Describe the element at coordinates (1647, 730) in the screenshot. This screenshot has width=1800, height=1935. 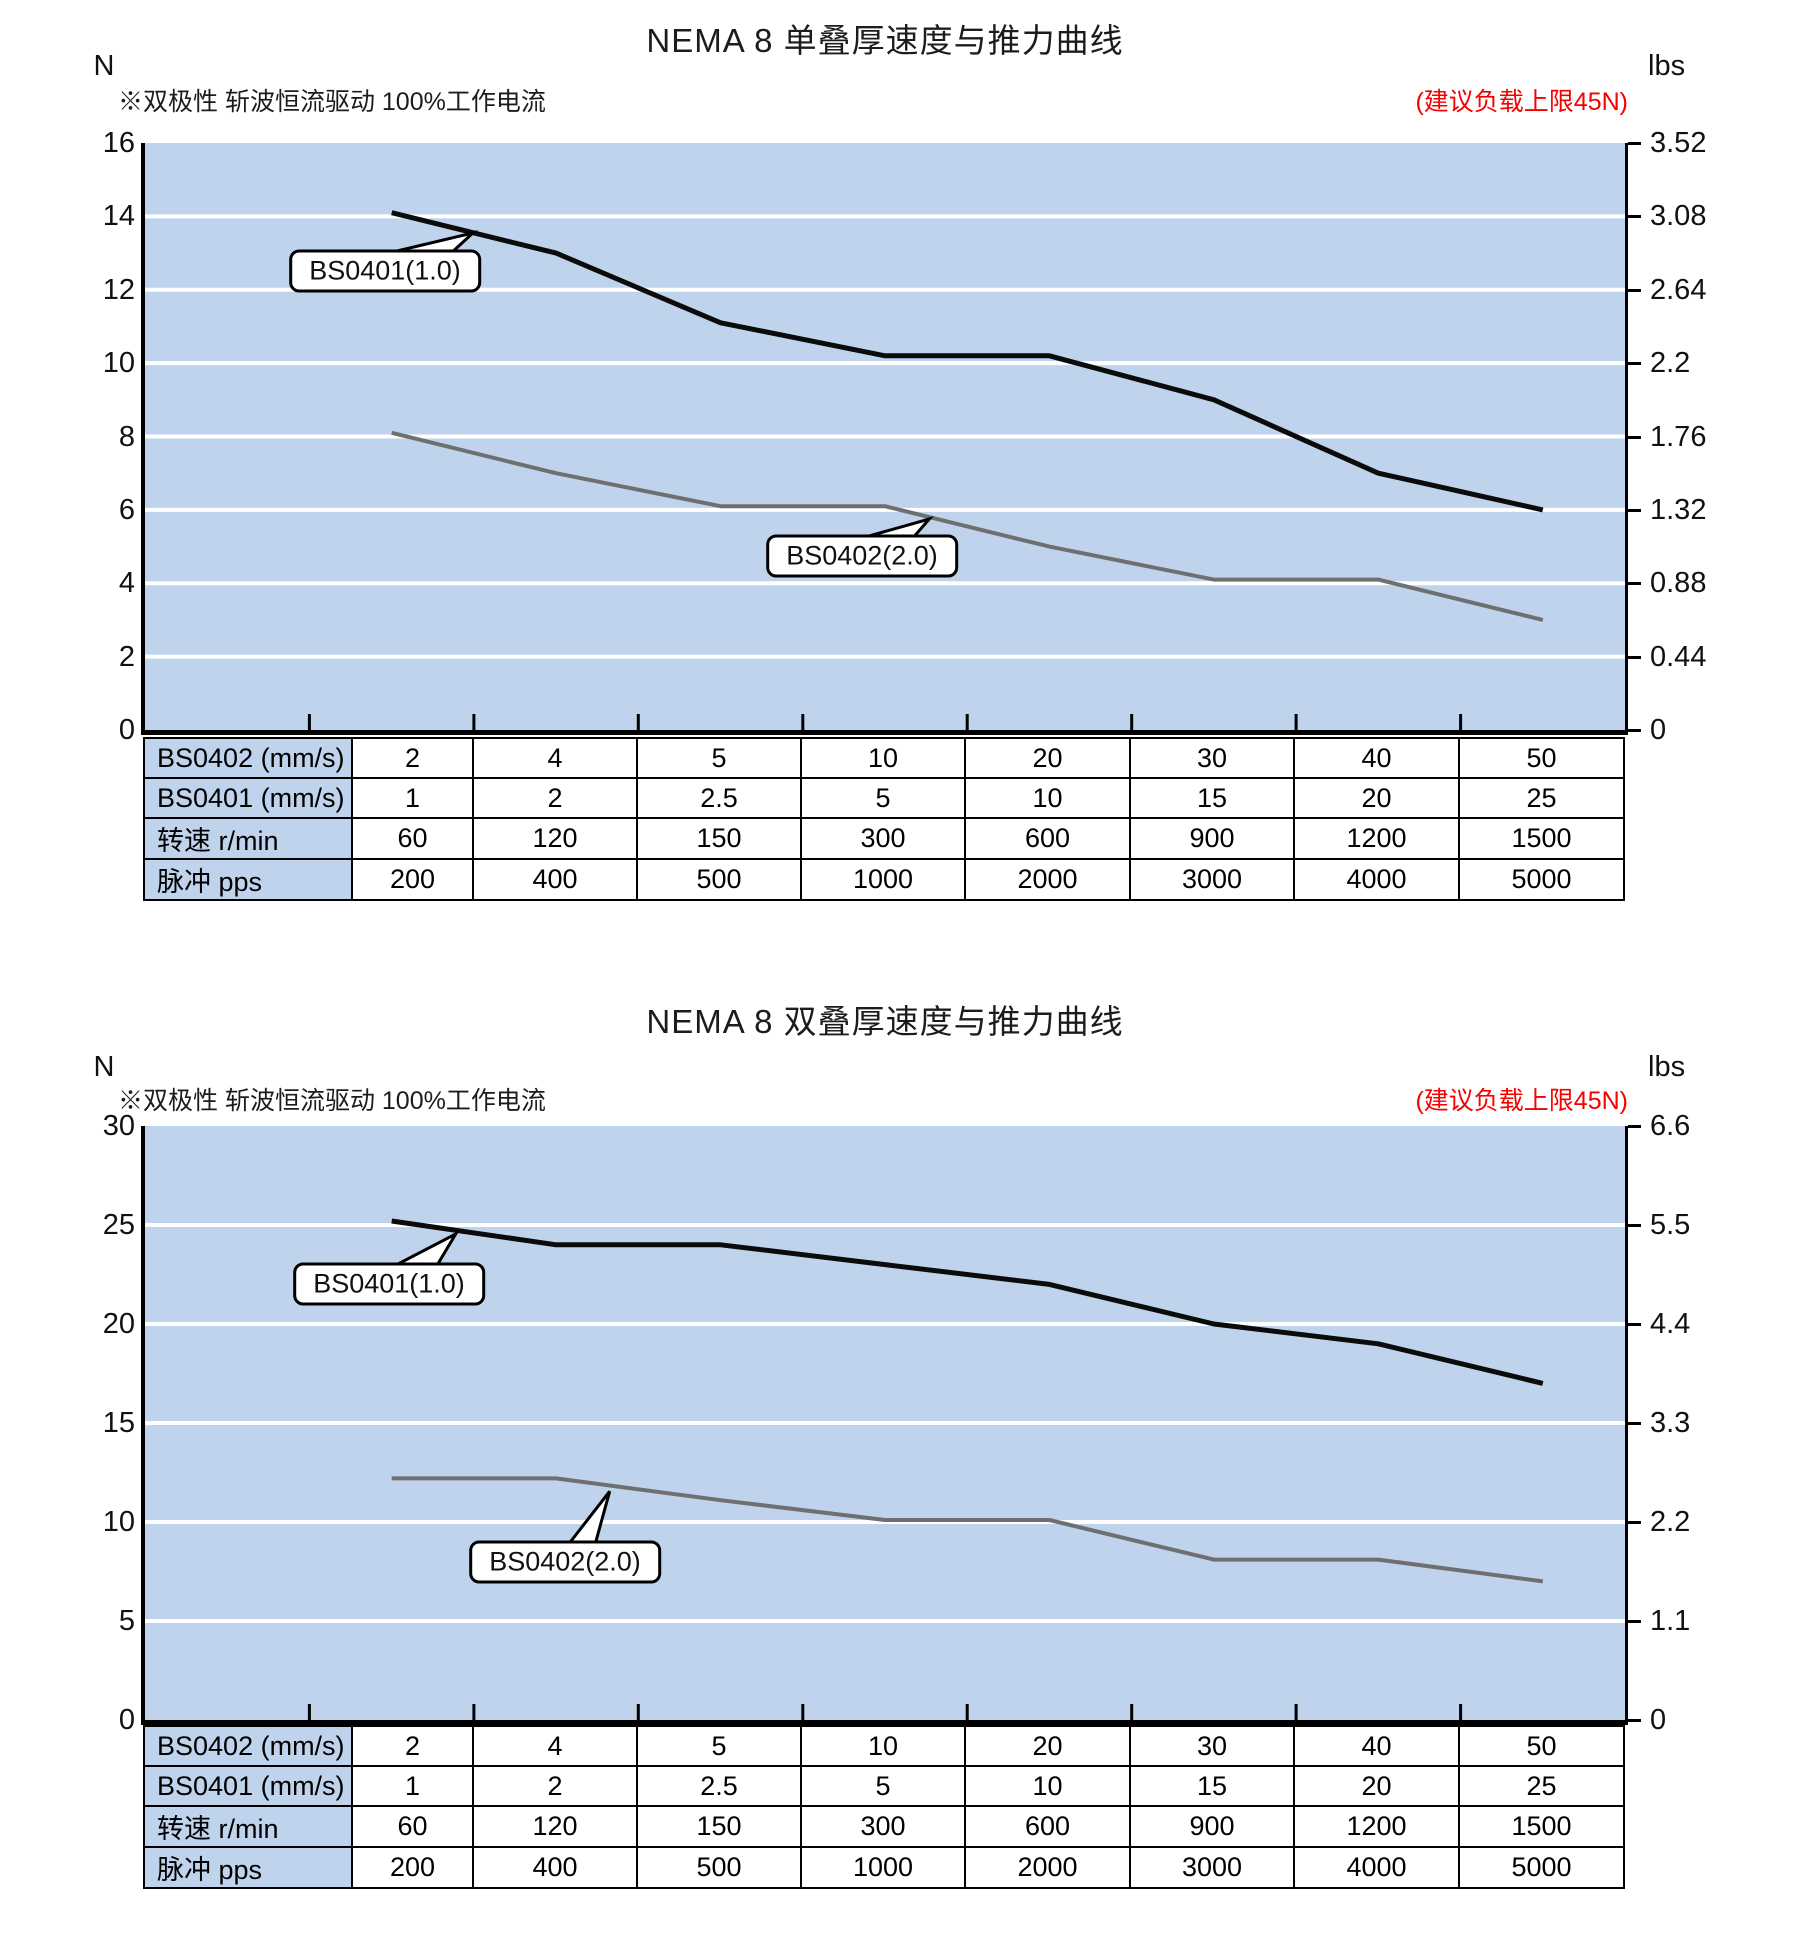
I see `right-axis-tick-row: 0` at that location.